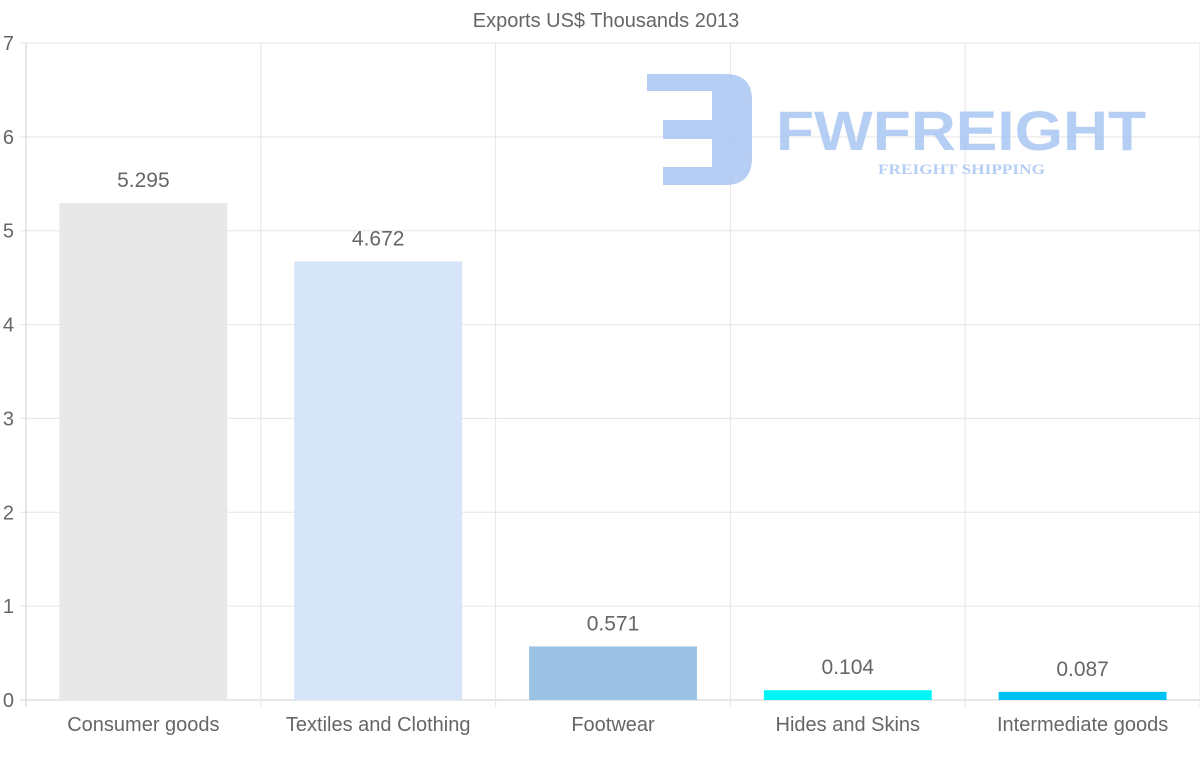 The image size is (1200, 763). Describe the element at coordinates (848, 725) in the screenshot. I see `x-tick-label: Hides and Skins` at that location.